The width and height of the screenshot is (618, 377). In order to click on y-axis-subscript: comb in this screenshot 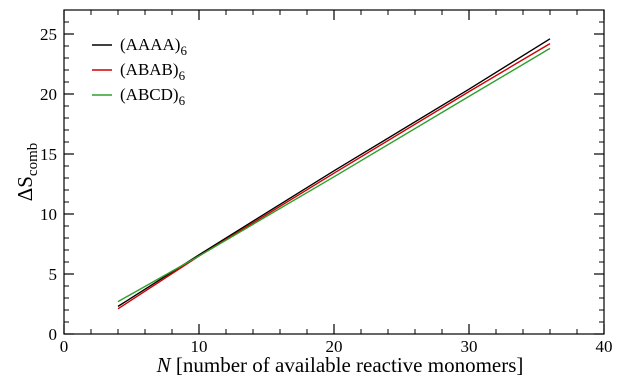, I will do `click(33, 159)`.